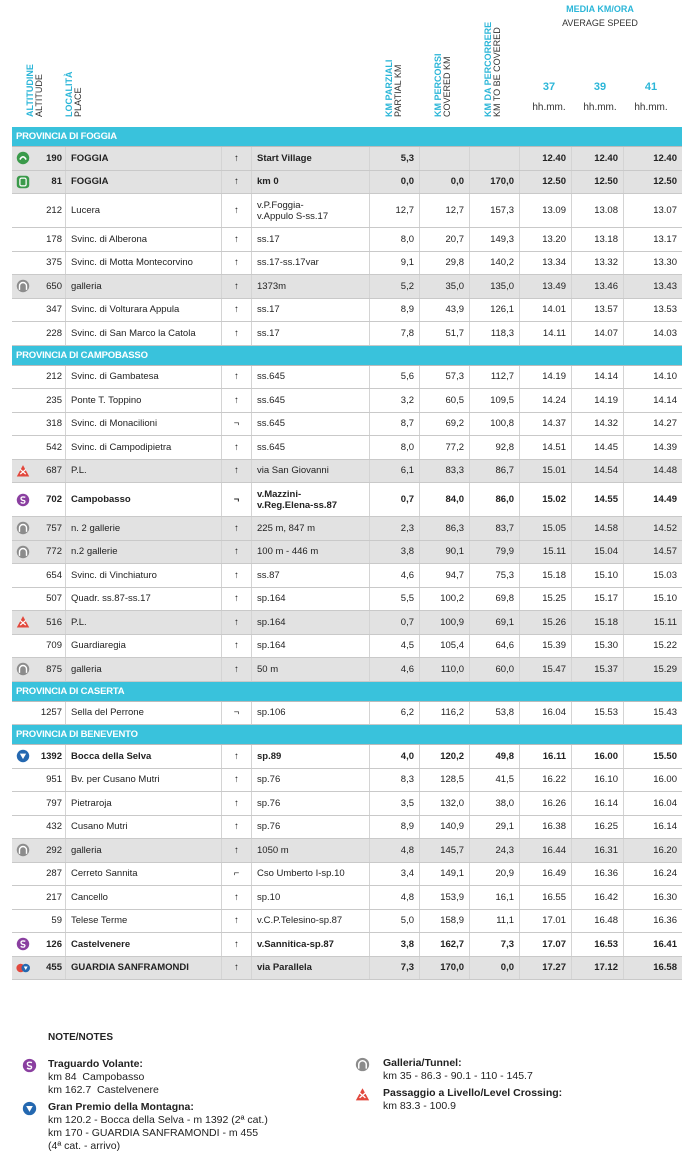 Image resolution: width=699 pixels, height=1163 pixels. I want to click on time: 14.07, so click(598, 333).